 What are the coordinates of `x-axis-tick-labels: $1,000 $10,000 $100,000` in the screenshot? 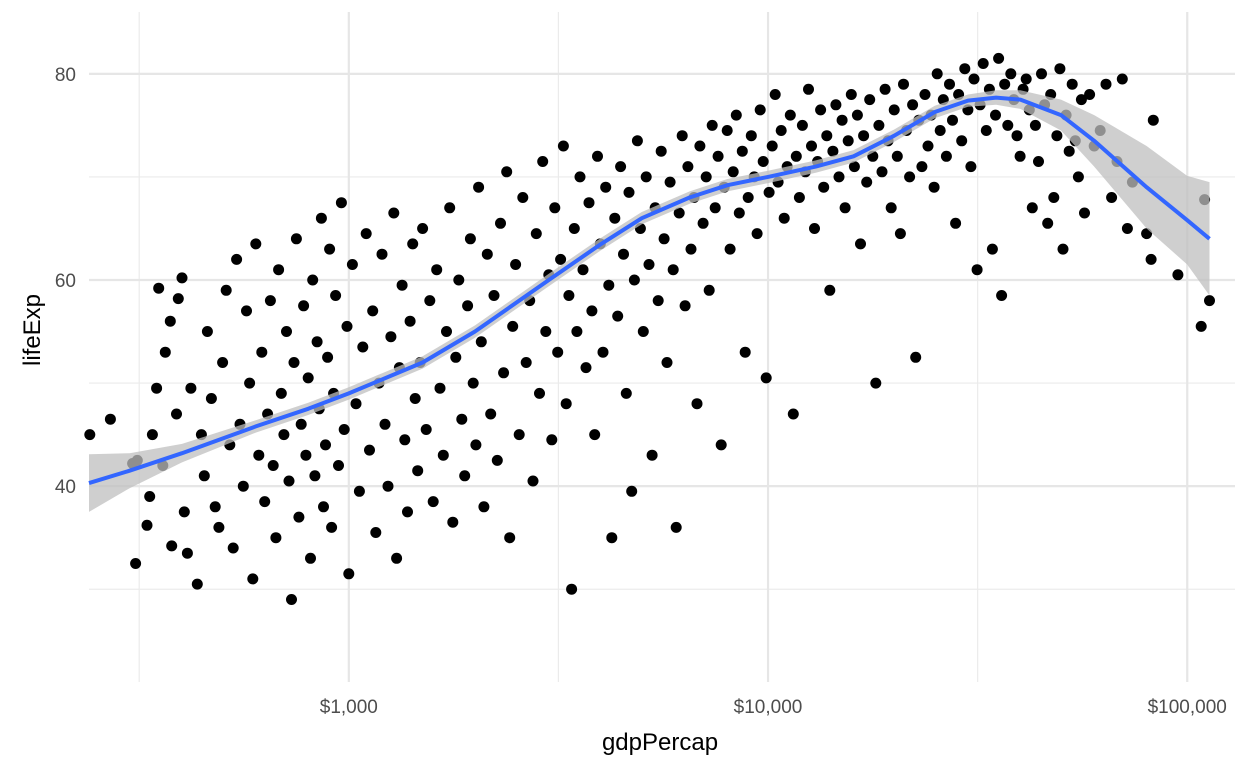 It's located at (773, 707).